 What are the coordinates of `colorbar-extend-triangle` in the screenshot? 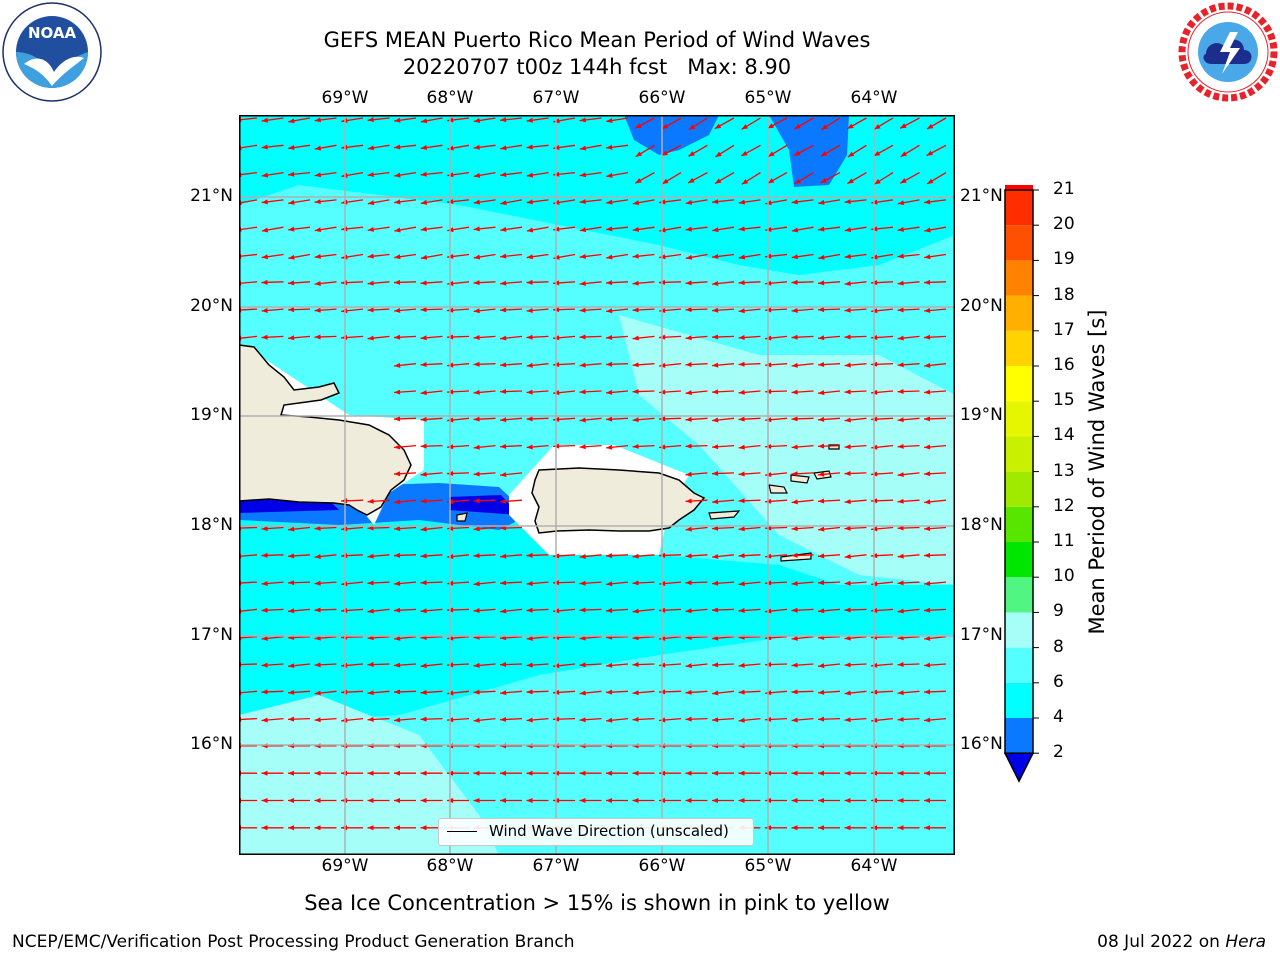 It's located at (1019, 767).